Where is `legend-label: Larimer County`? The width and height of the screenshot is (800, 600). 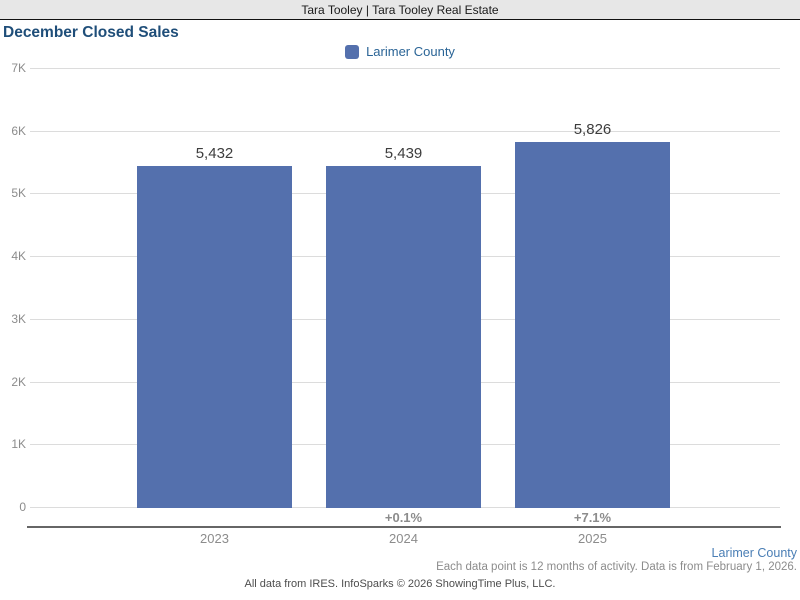
legend-label: Larimer County is located at coordinates (410, 51).